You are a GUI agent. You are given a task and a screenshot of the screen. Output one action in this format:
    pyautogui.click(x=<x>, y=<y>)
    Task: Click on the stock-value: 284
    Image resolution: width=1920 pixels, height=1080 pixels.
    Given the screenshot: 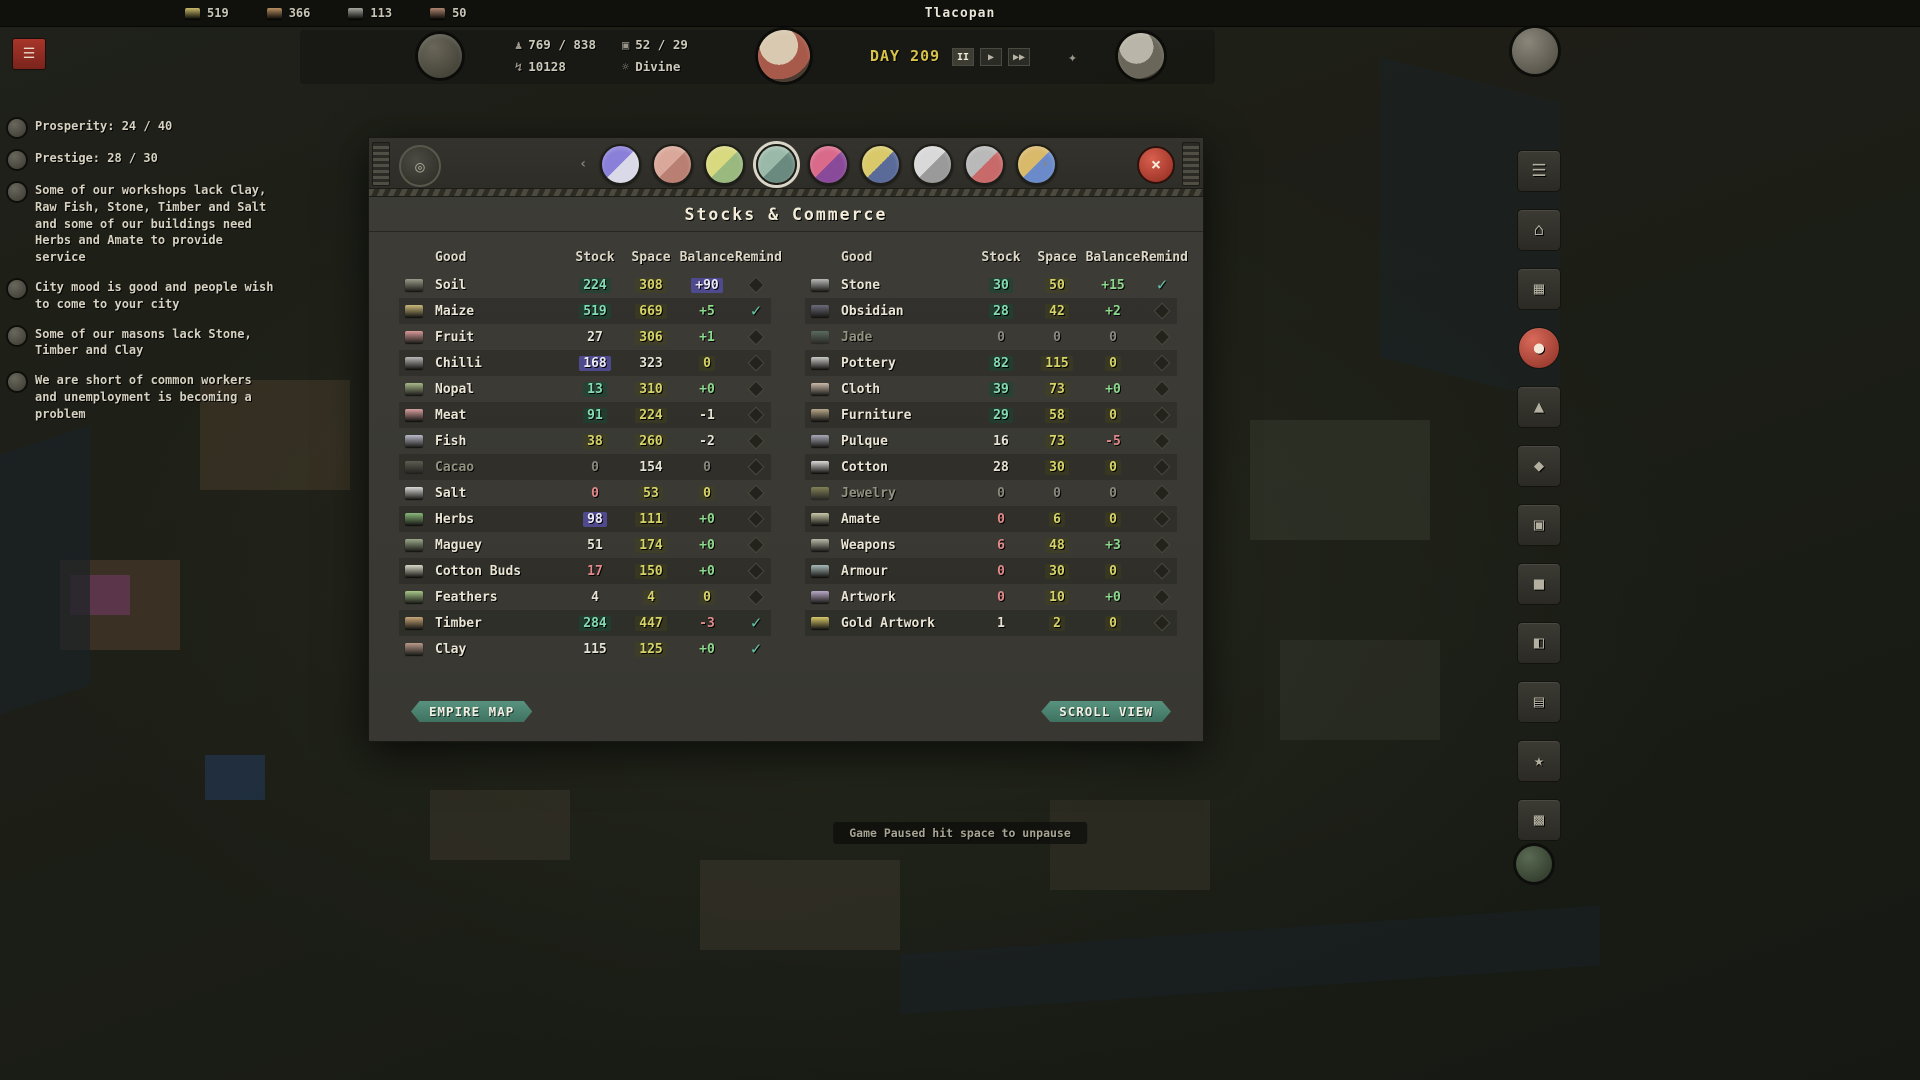 What is the action you would take?
    pyautogui.click(x=595, y=623)
    